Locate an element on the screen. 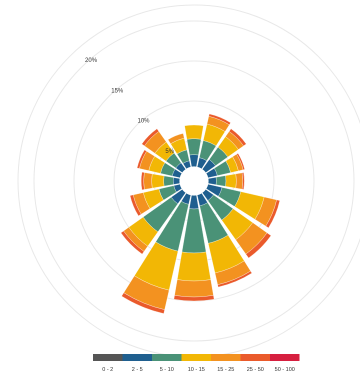  radial-tick-label: 15% is located at coordinates (117, 91).